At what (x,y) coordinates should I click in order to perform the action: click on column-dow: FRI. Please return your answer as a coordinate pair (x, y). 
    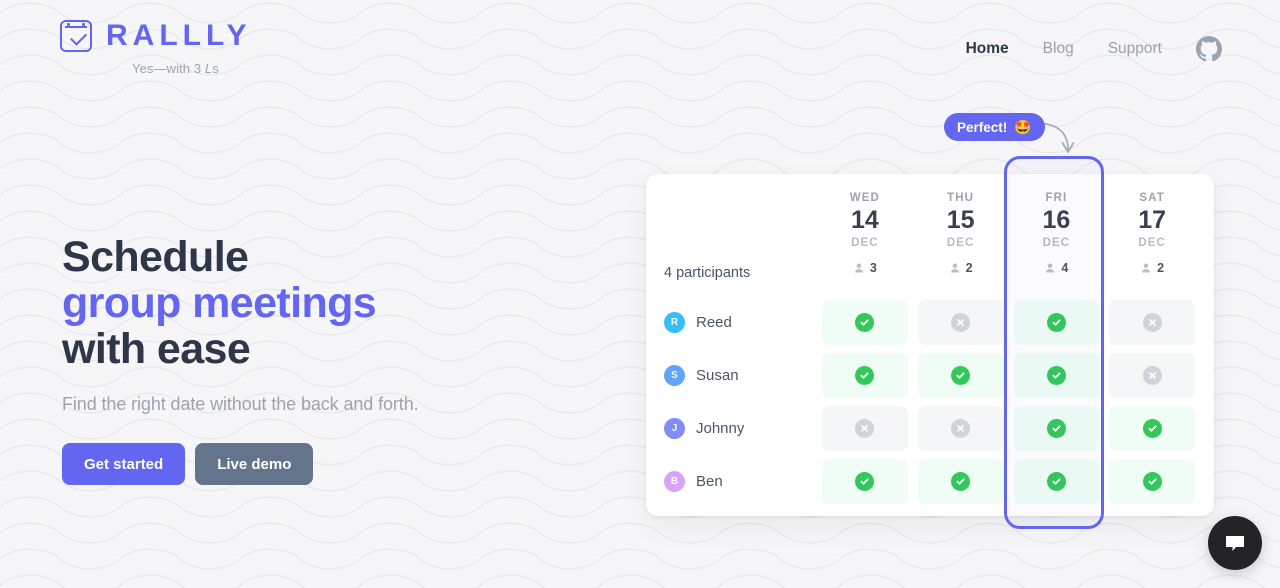
    Looking at the image, I should click on (1056, 198).